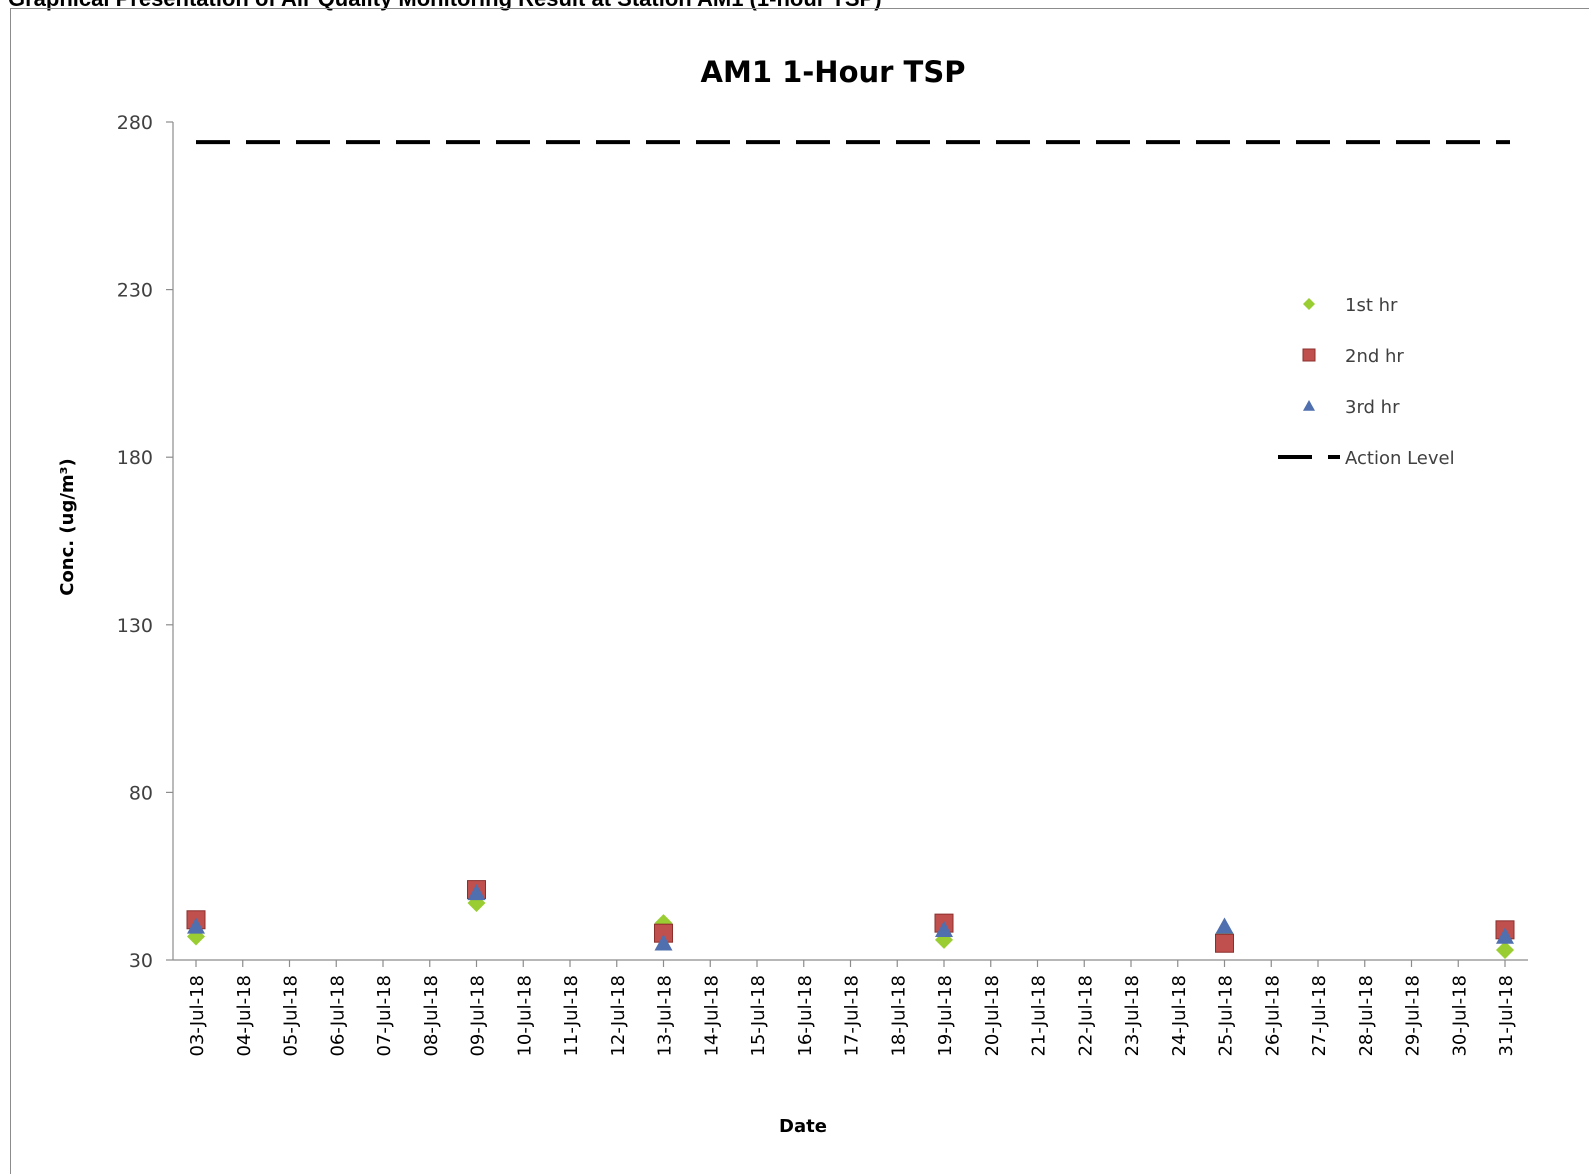 Image resolution: width=1589 pixels, height=1174 pixels. What do you see at coordinates (244, 1016) in the screenshot?
I see `x-tick-label: 04-Jul-18` at bounding box center [244, 1016].